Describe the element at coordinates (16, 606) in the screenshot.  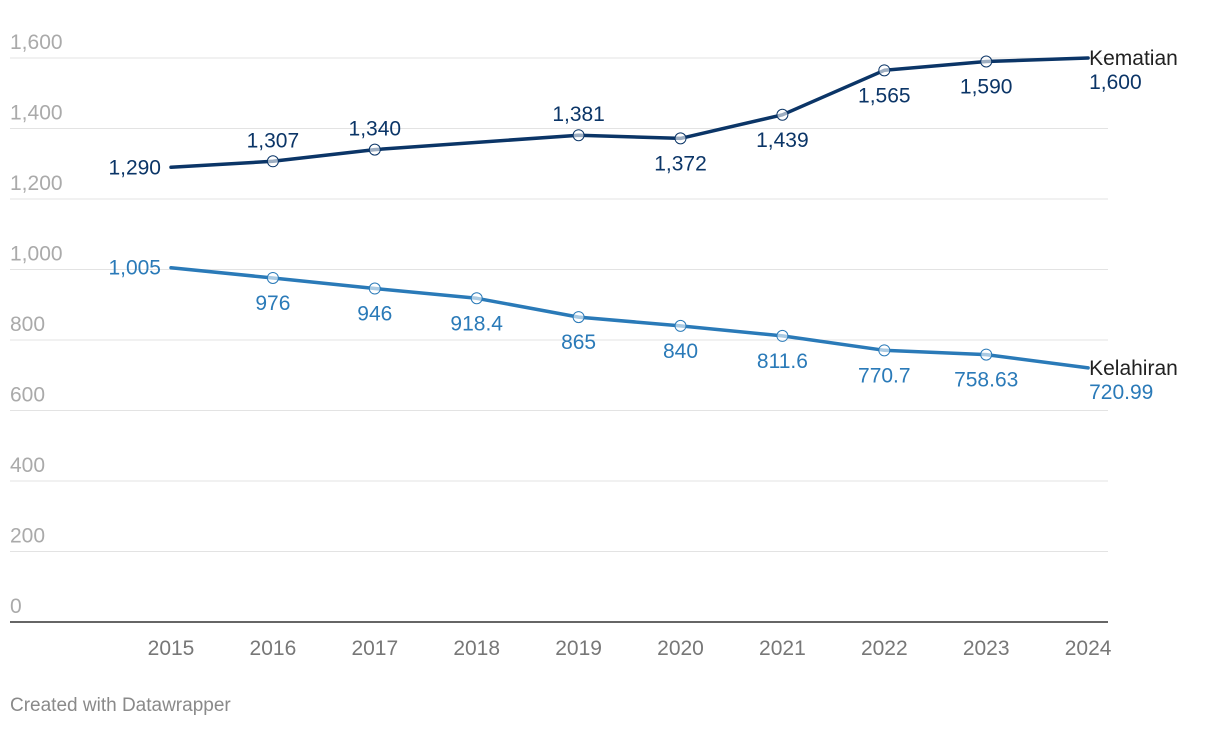
I see `y-tick-label-0: 0` at that location.